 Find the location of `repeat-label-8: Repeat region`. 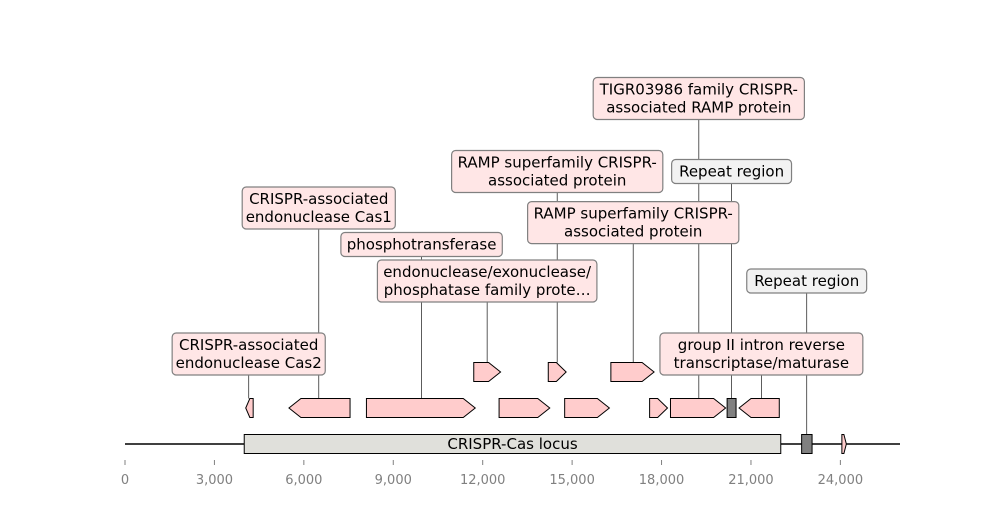

repeat-label-8: Repeat region is located at coordinates (732, 171).